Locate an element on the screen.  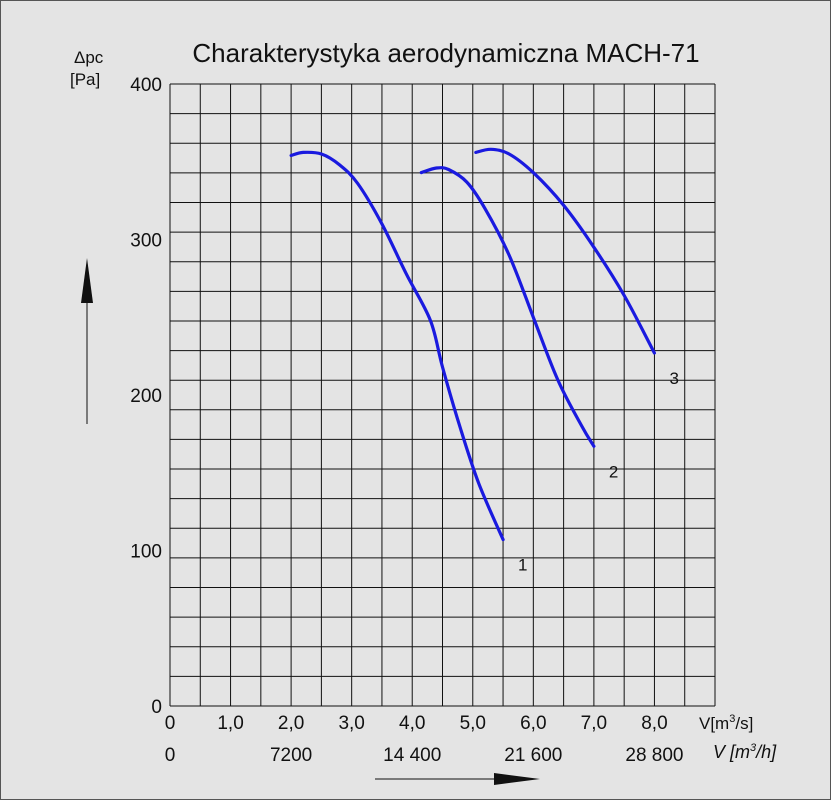
y-tick-label: 100 is located at coordinates (146, 552).